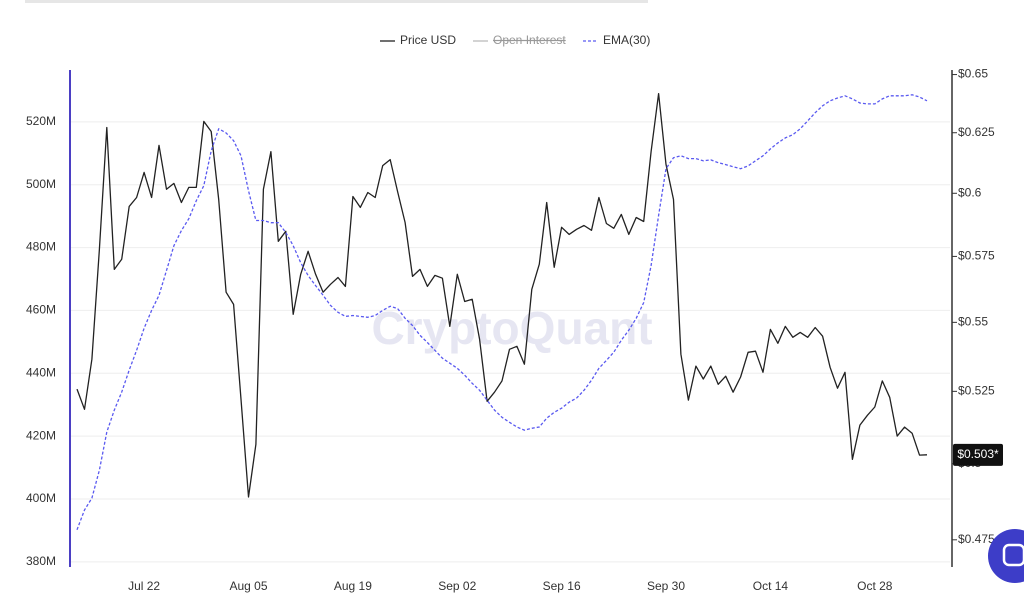  What do you see at coordinates (875, 586) in the screenshot?
I see `x-tick-label: Oct 28` at bounding box center [875, 586].